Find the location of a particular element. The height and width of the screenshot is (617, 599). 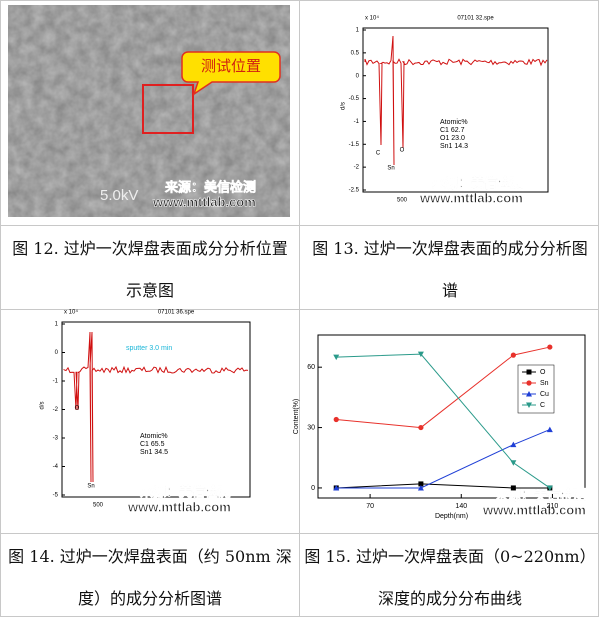

legend-label: Cu is located at coordinates (544, 394).